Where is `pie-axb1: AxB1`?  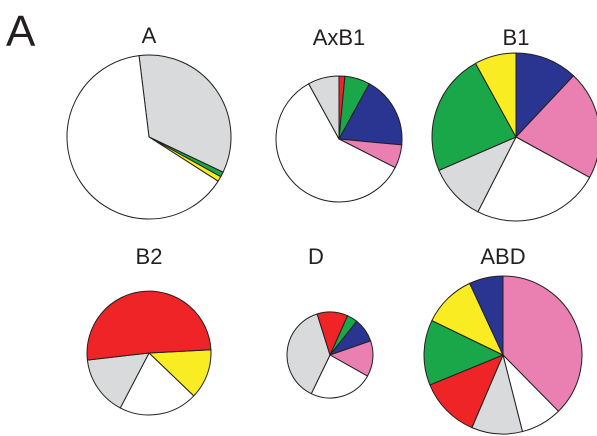 pie-axb1: AxB1 is located at coordinates (339, 114).